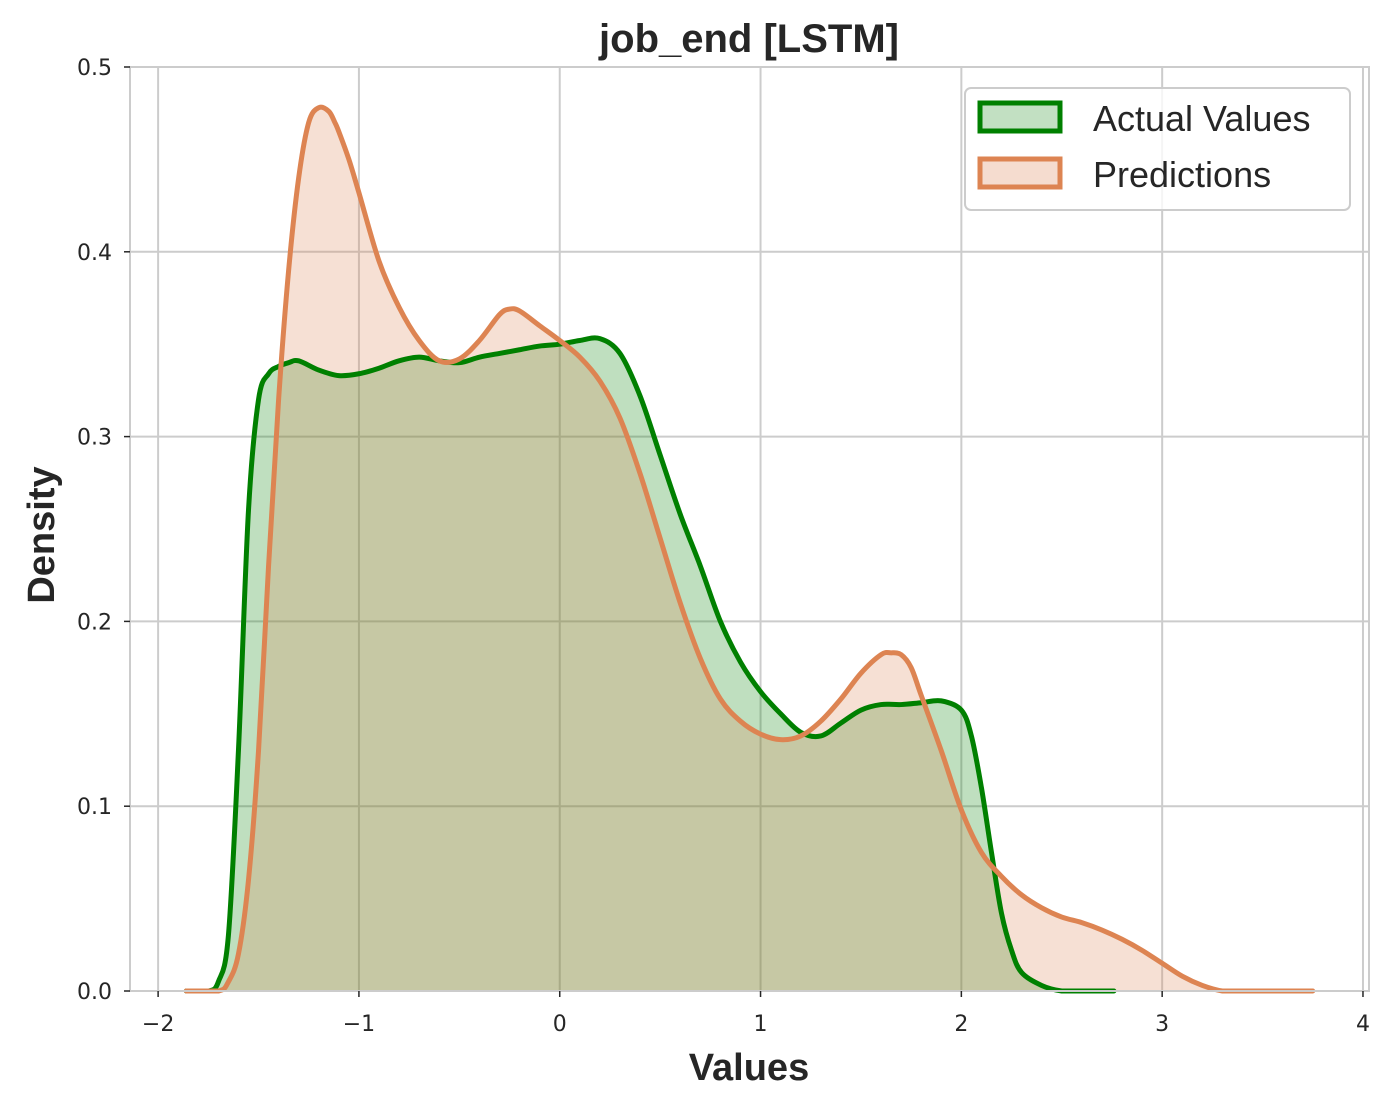 This screenshot has width=1393, height=1108. What do you see at coordinates (94, 68) in the screenshot?
I see `y-tick-label: 0.5` at bounding box center [94, 68].